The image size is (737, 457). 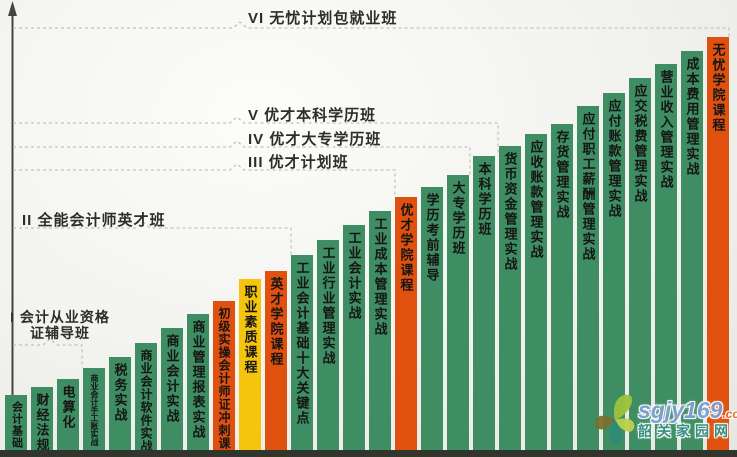 I want to click on course-bar: 应交税费管理实战, so click(x=640, y=267).